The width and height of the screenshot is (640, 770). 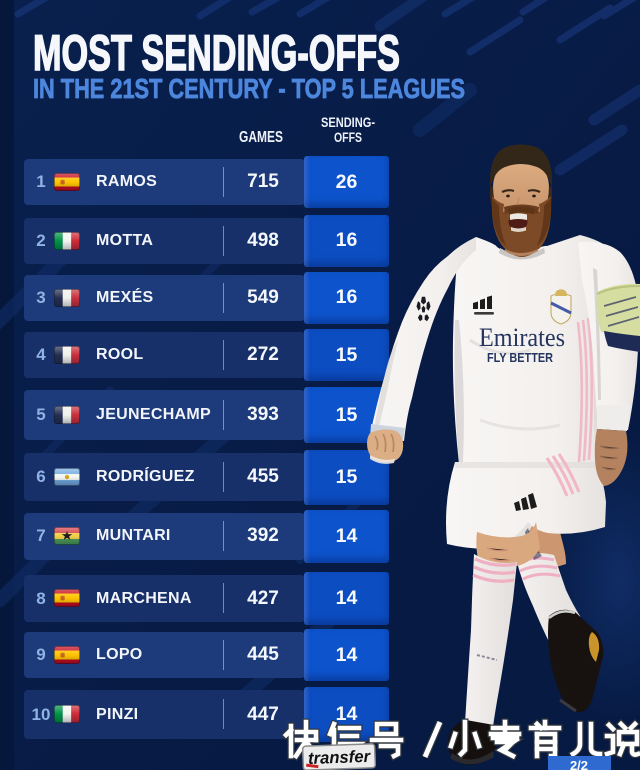 I want to click on svg-text:IN THE 21ST CENTURY - TOP 5 LE: IN THE 21ST CENTURY - TOP 5 LEAGUES, so click(x=249, y=88).